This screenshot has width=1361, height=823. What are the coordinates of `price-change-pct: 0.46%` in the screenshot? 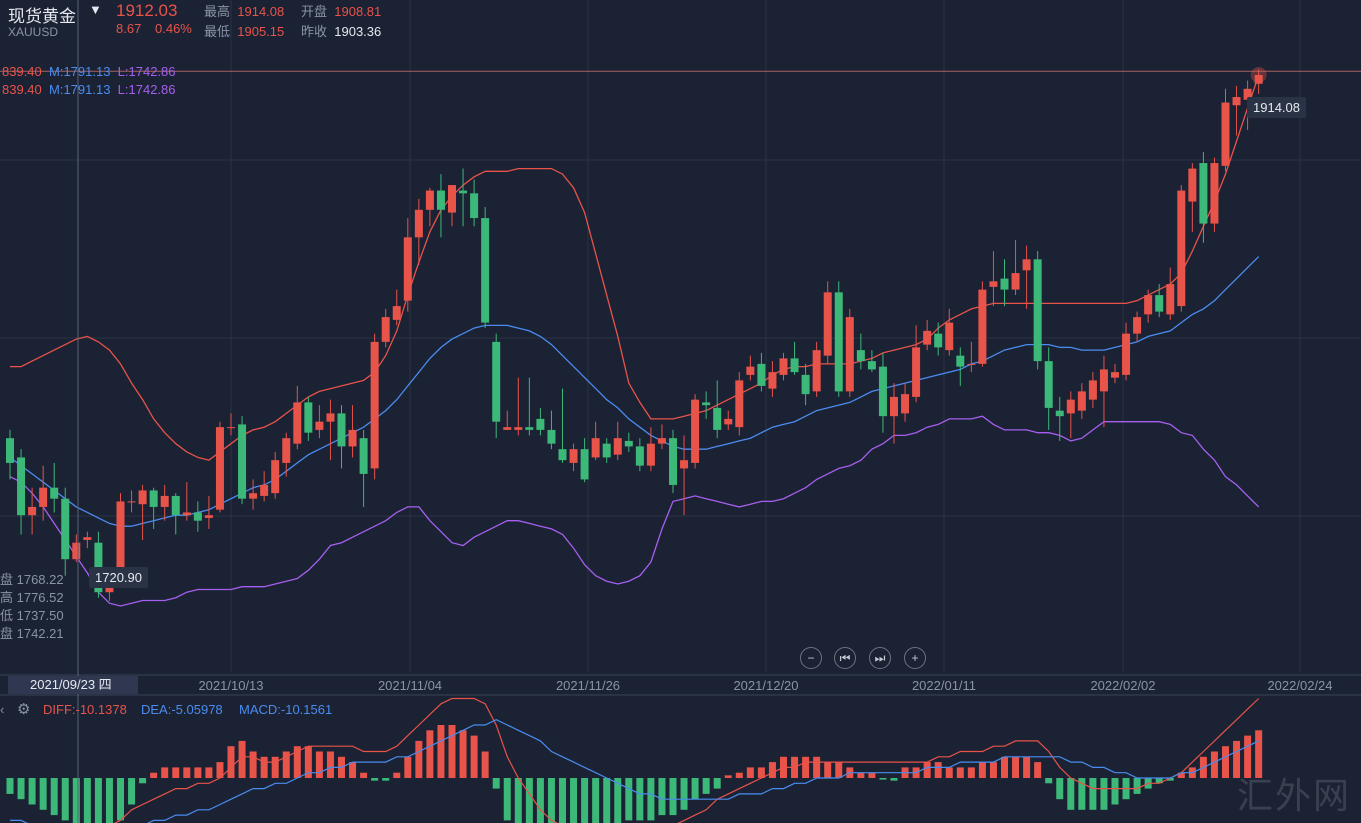 It's located at (173, 28).